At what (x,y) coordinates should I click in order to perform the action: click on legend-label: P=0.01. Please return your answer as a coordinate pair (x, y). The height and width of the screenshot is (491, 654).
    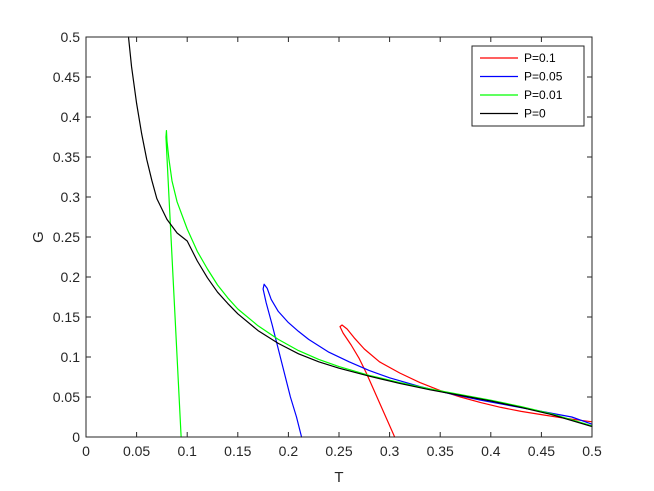
    Looking at the image, I should click on (543, 95).